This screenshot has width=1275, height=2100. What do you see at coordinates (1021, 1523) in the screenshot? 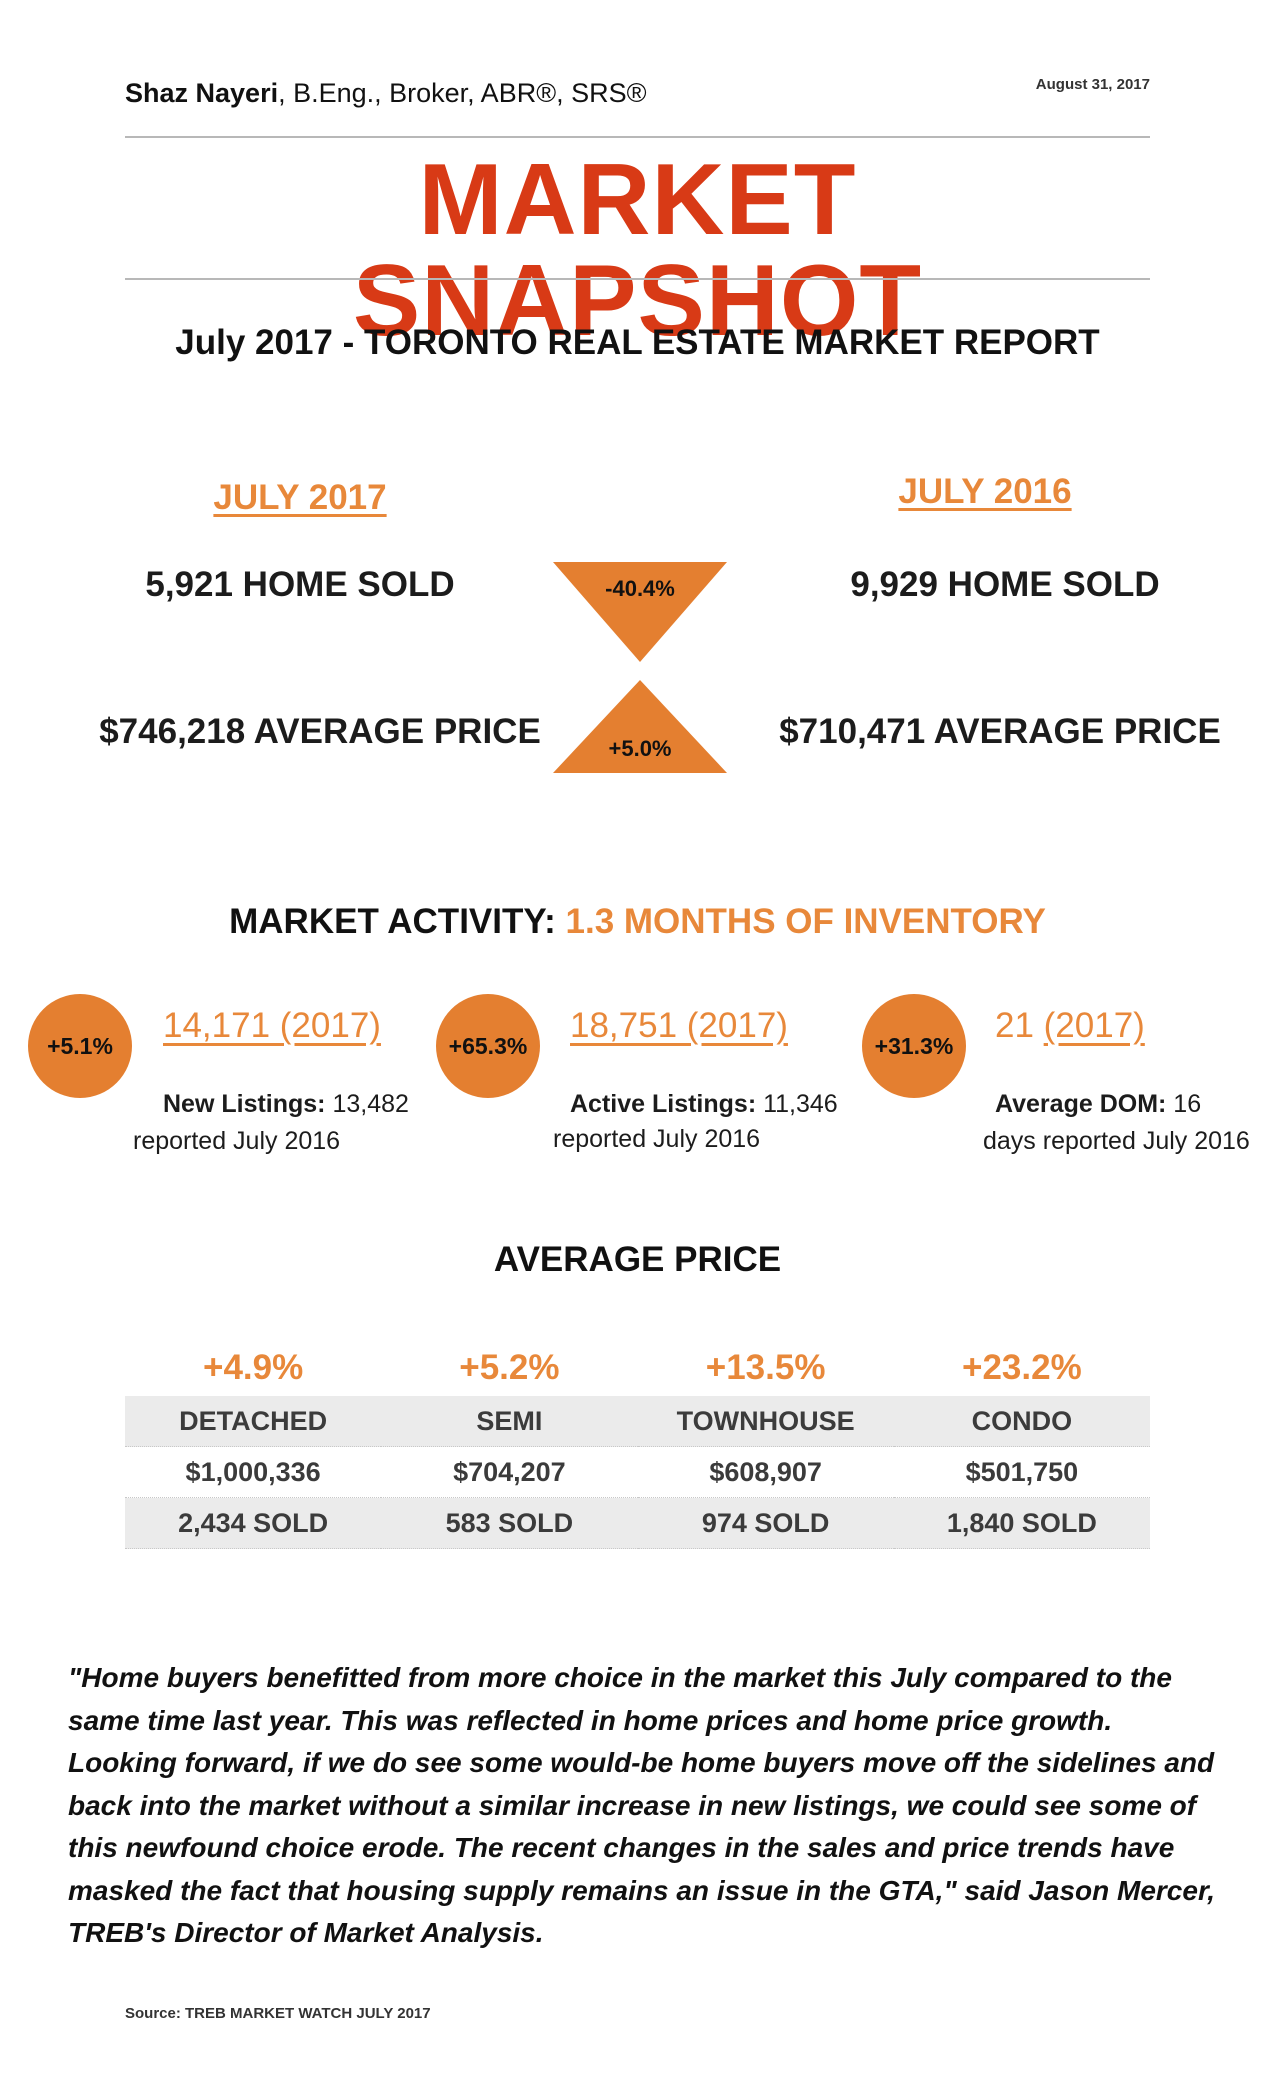
I see `sold-condo: 1,840 SOLD` at bounding box center [1021, 1523].